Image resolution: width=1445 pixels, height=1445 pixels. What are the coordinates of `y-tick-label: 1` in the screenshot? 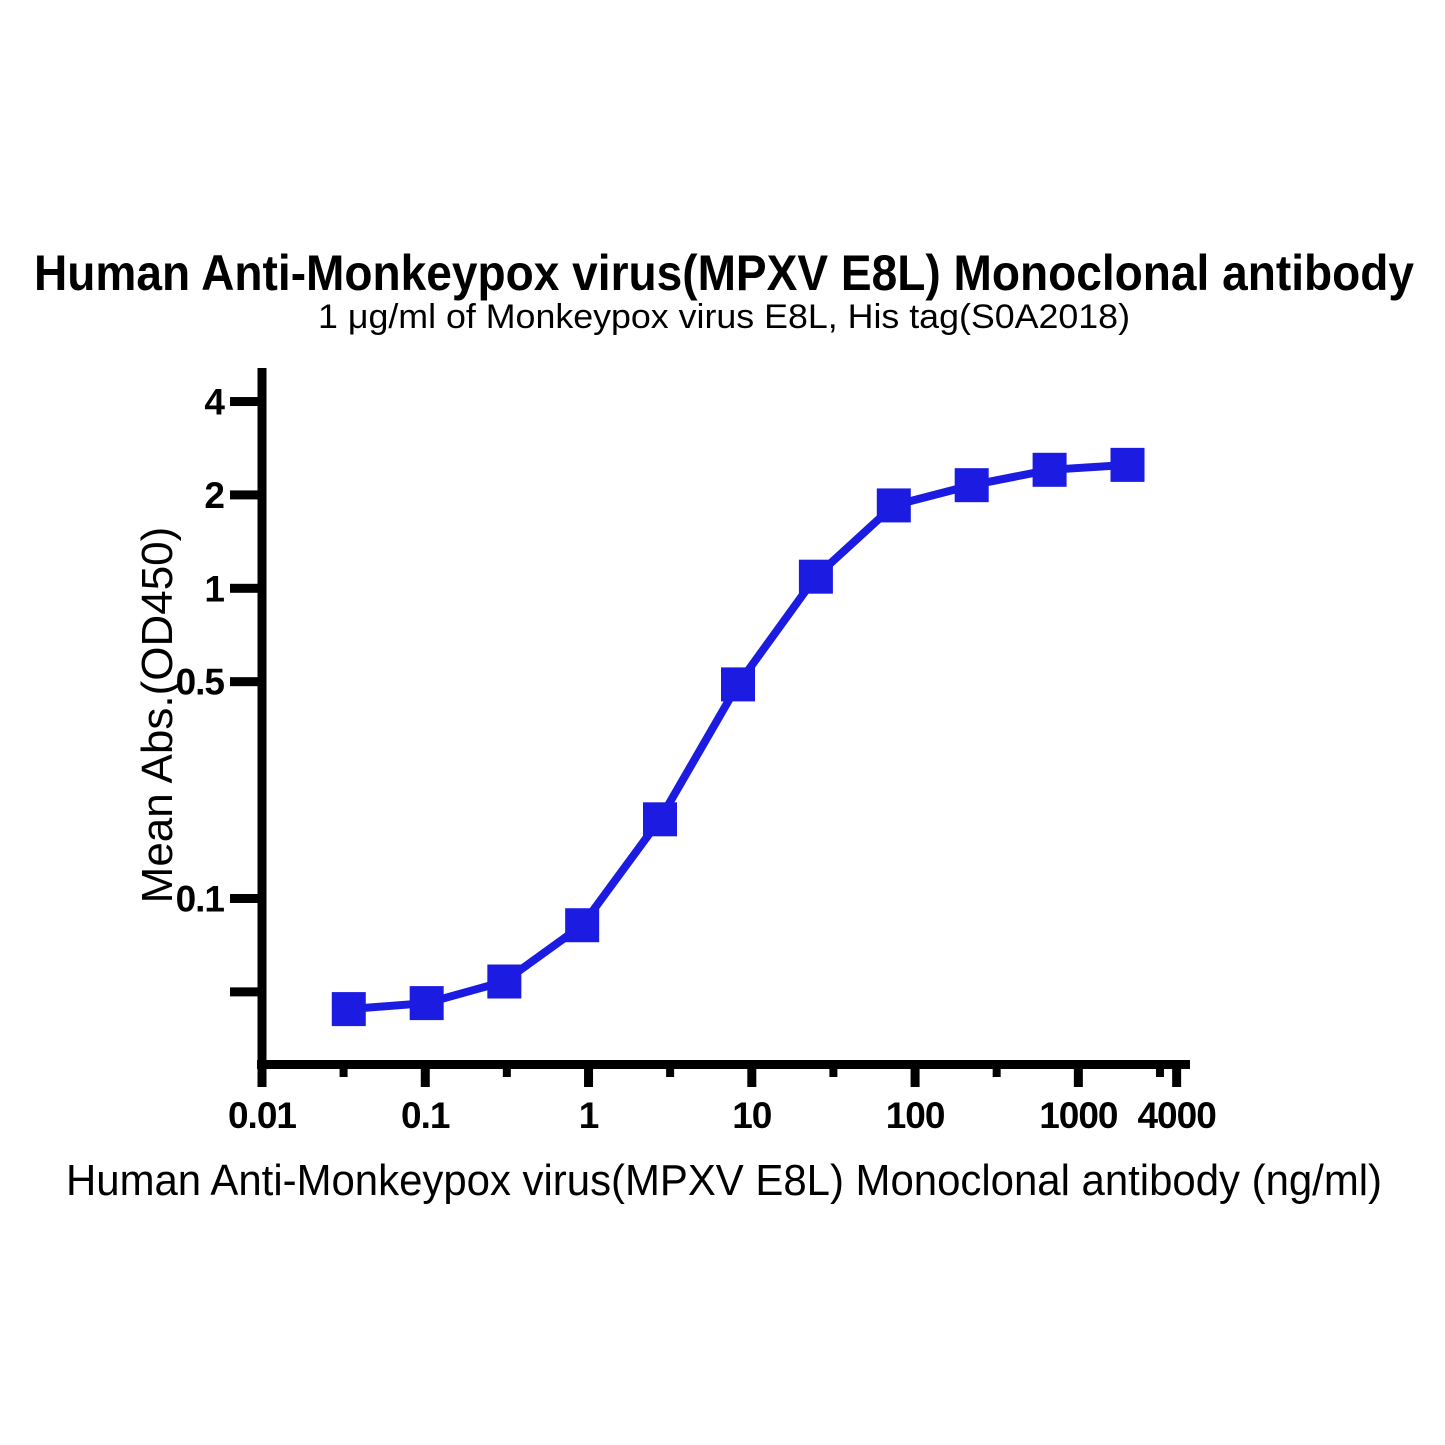 It's located at (214, 588).